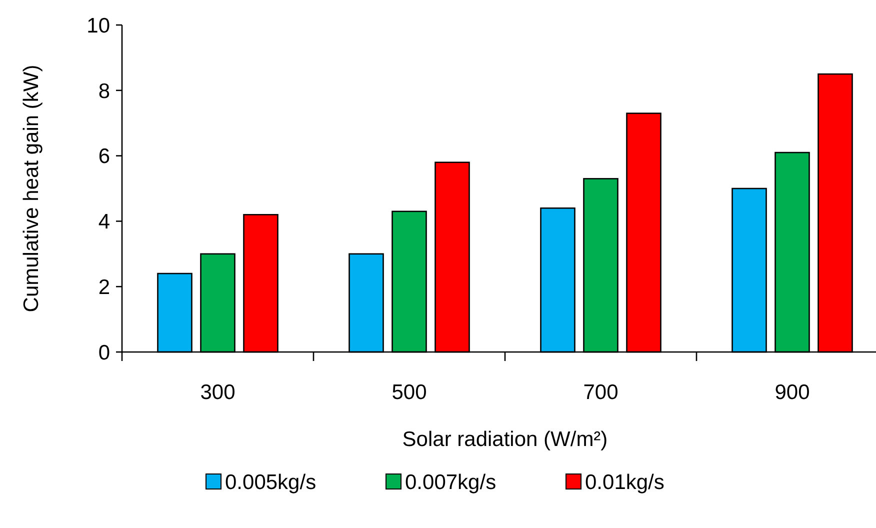 This screenshot has width=876, height=528. I want to click on x-axis-title: Solar radiation (W/m²), so click(505, 439).